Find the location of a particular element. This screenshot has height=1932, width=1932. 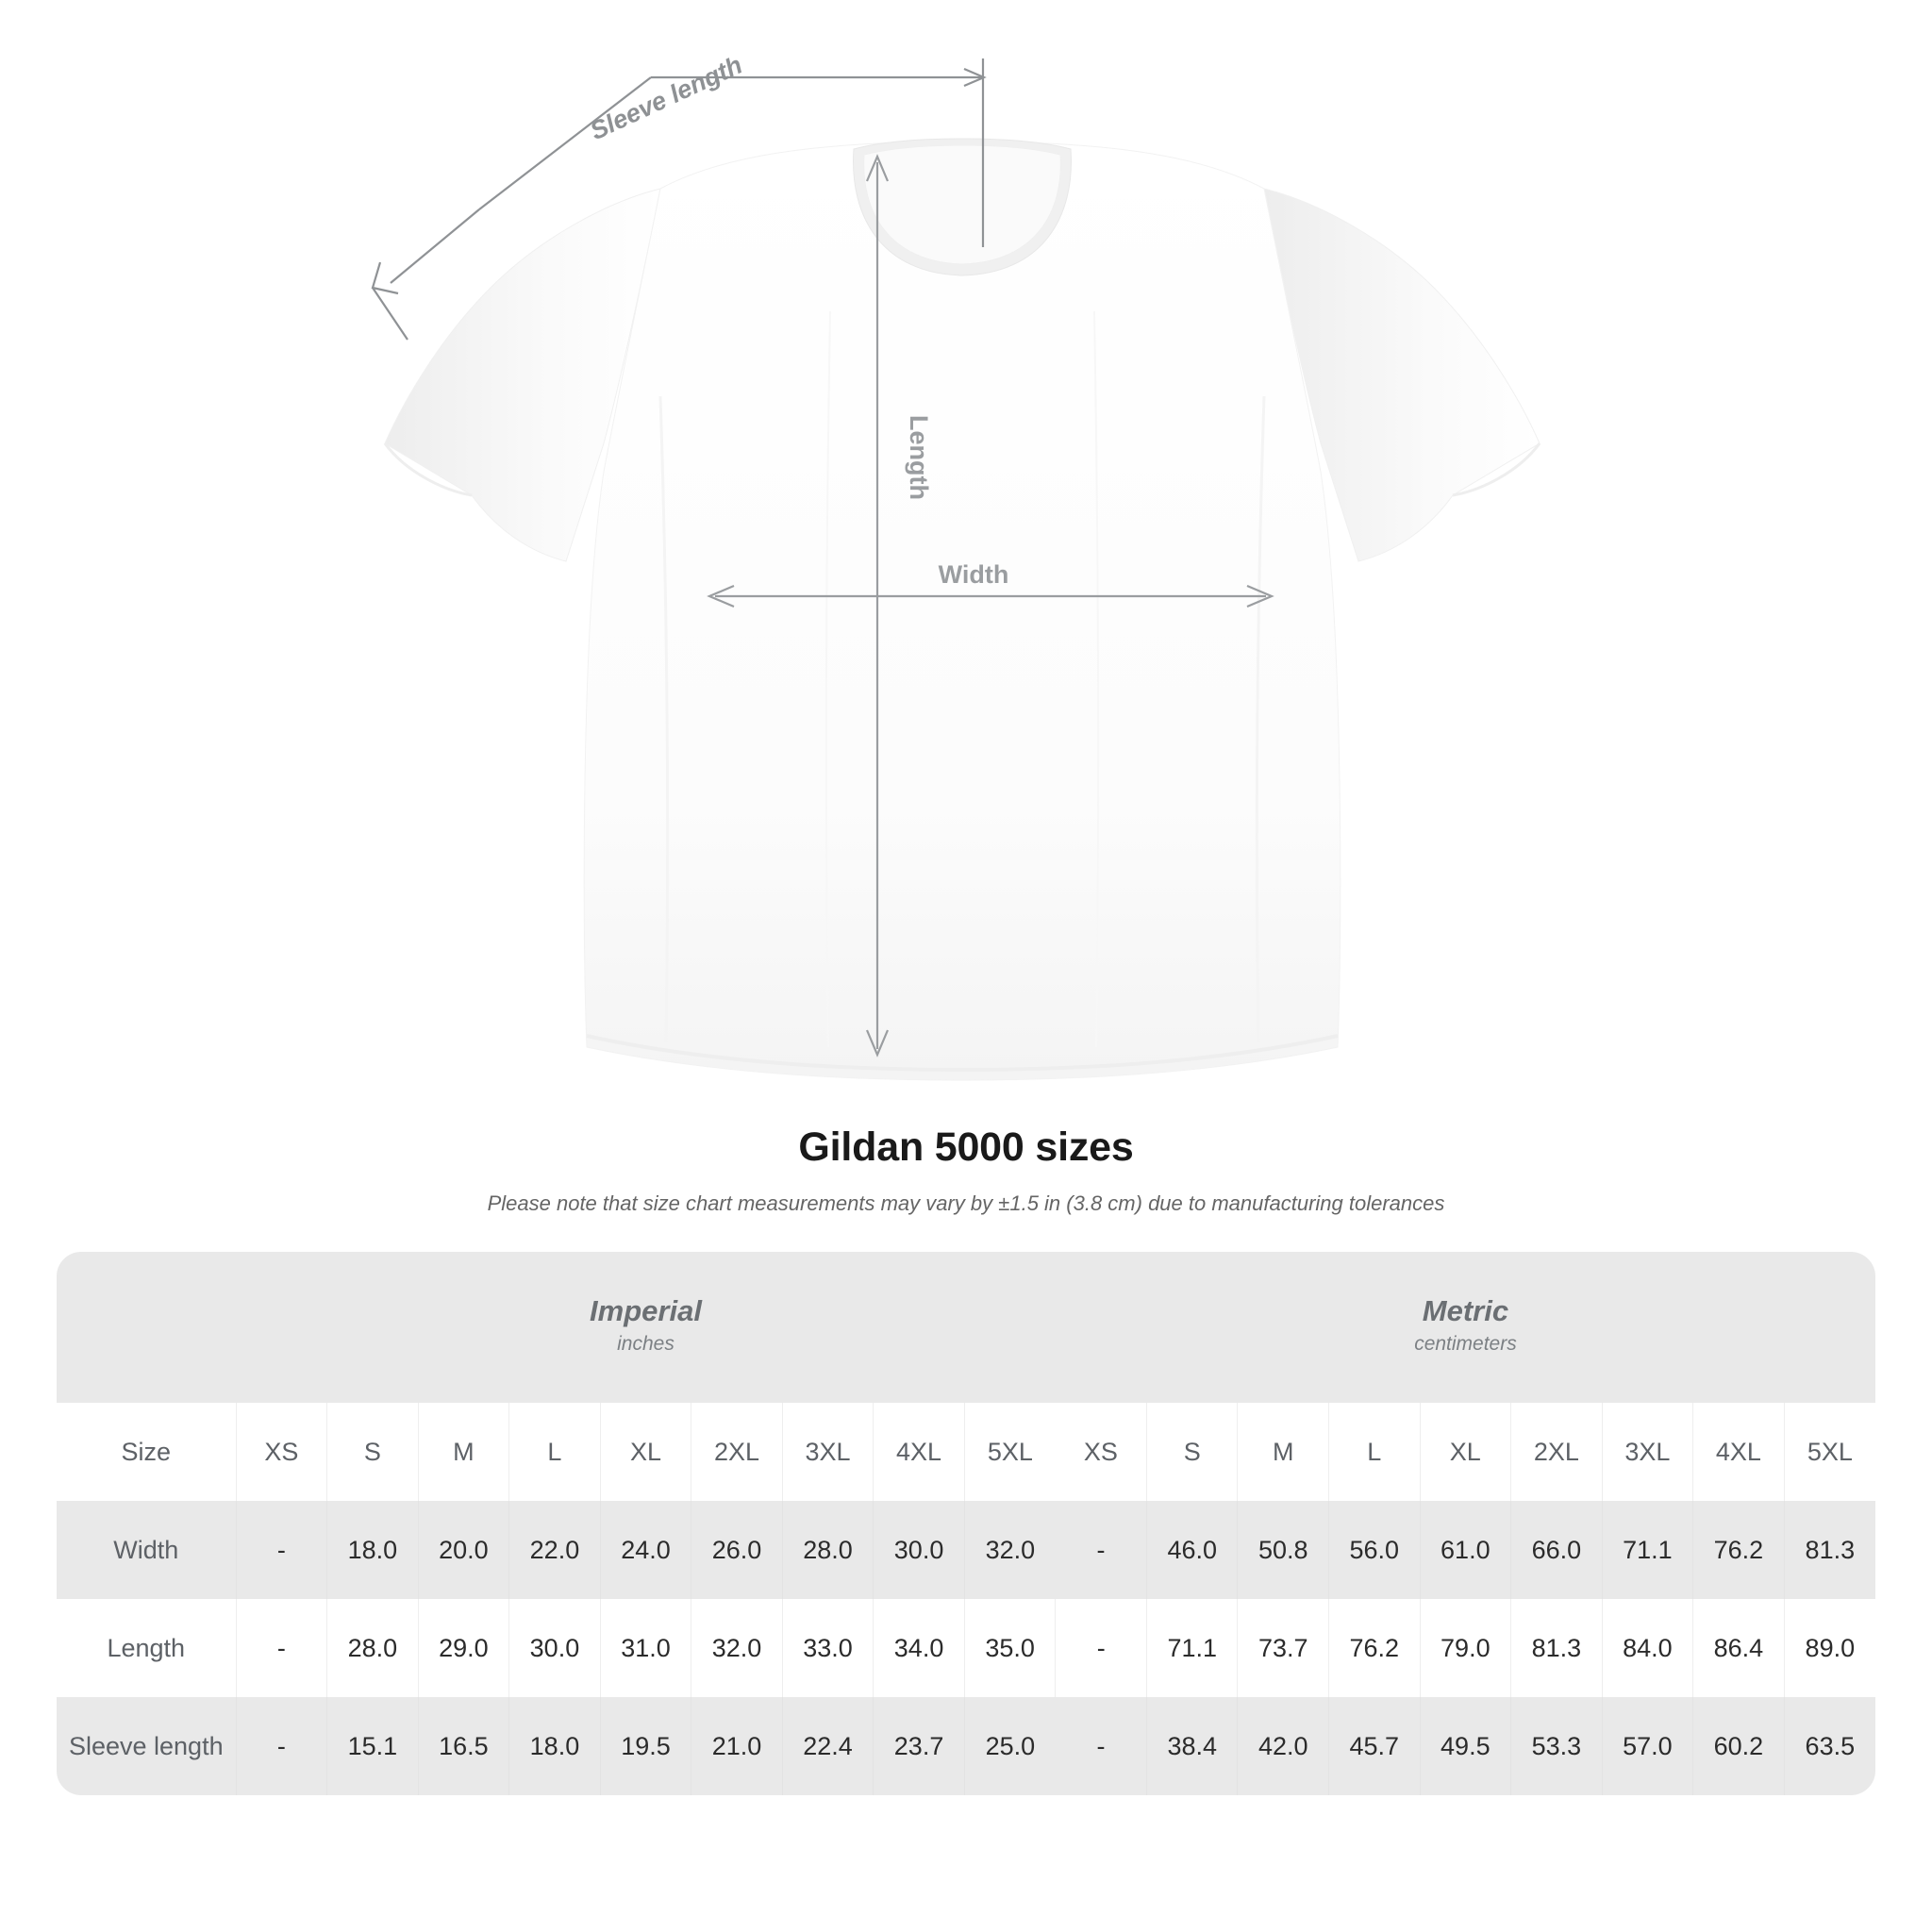

row-label-width: Width is located at coordinates (147, 1550).